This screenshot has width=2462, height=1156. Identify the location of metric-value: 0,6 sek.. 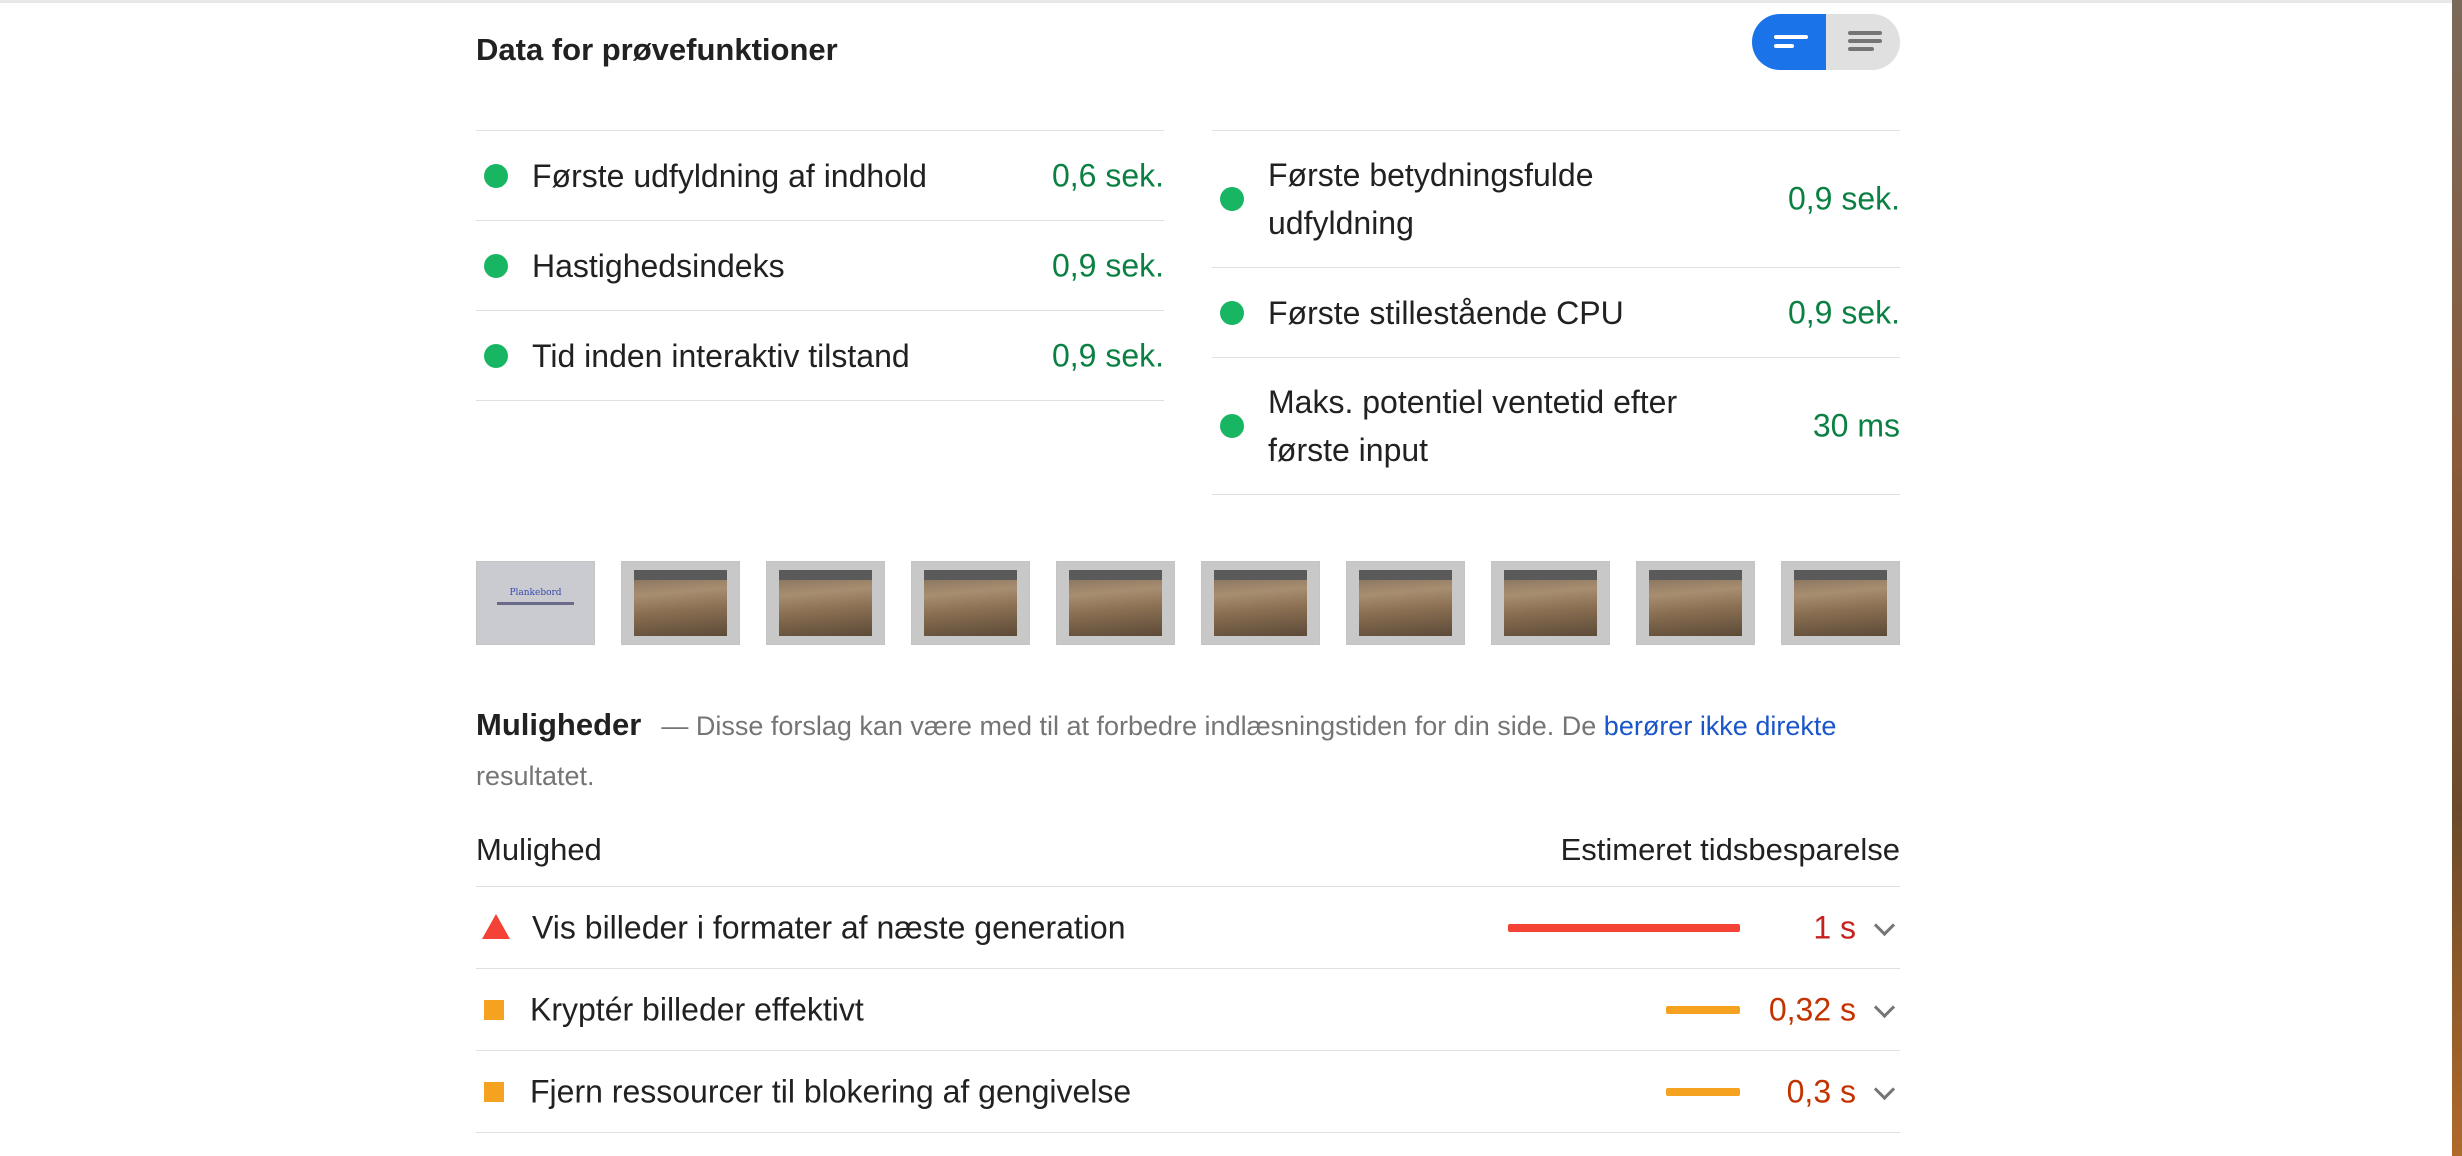
(1107, 175).